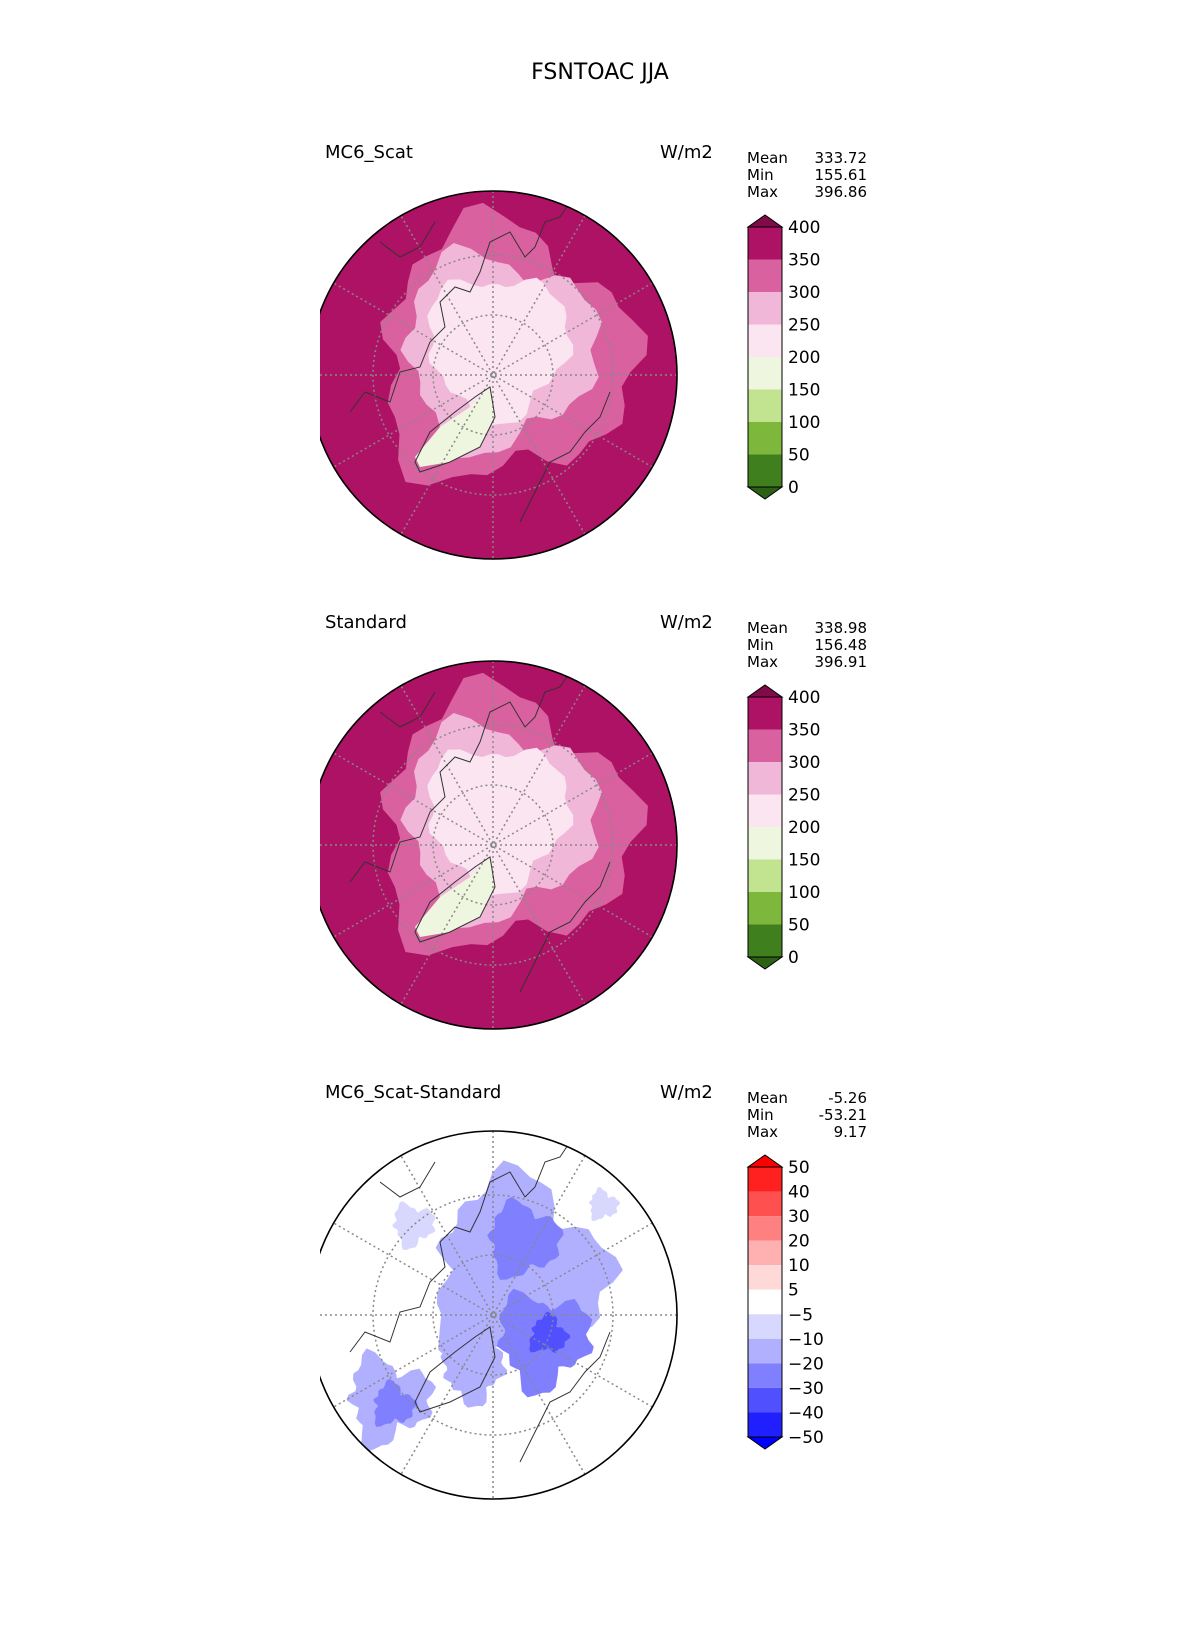  What do you see at coordinates (804, 391) in the screenshot?
I see `colorbar-tick-label: 150` at bounding box center [804, 391].